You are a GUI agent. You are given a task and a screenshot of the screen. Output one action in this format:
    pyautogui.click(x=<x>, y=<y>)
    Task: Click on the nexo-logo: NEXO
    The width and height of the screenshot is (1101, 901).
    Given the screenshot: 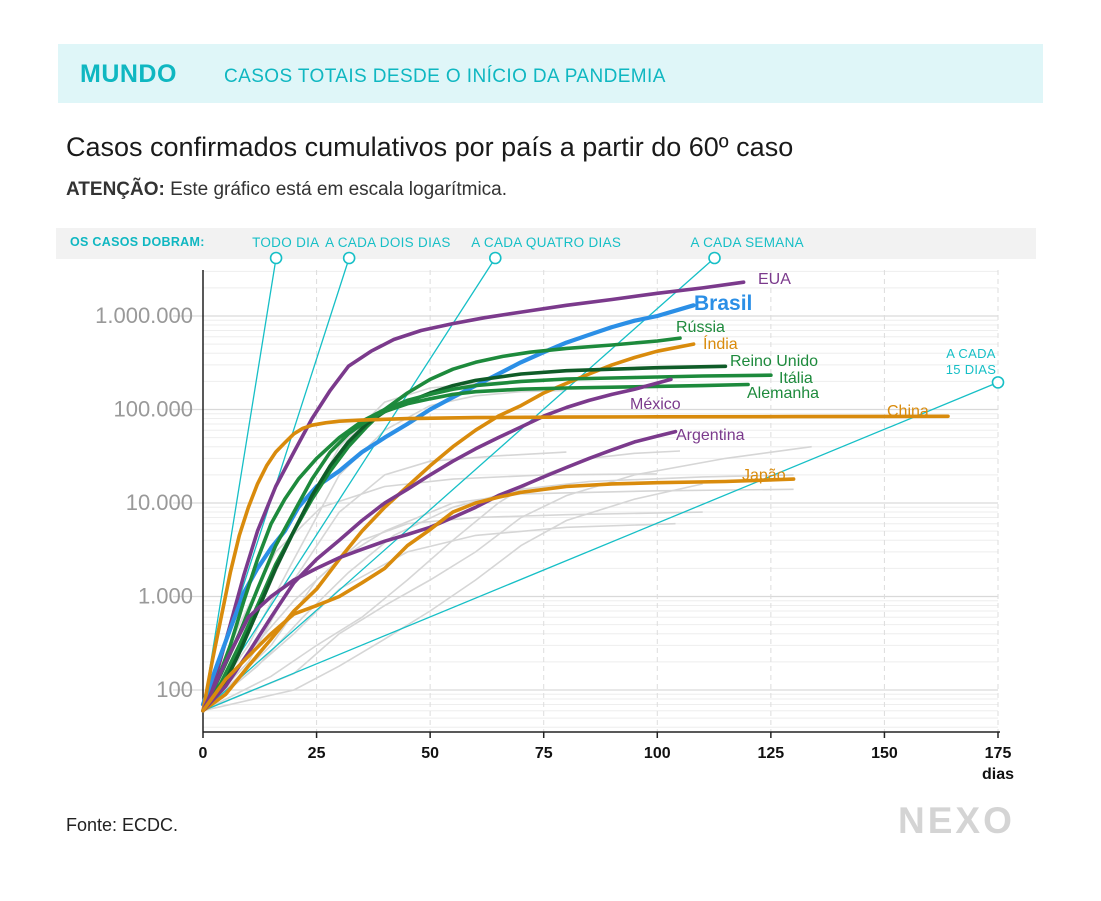 What is the action you would take?
    pyautogui.click(x=956, y=820)
    